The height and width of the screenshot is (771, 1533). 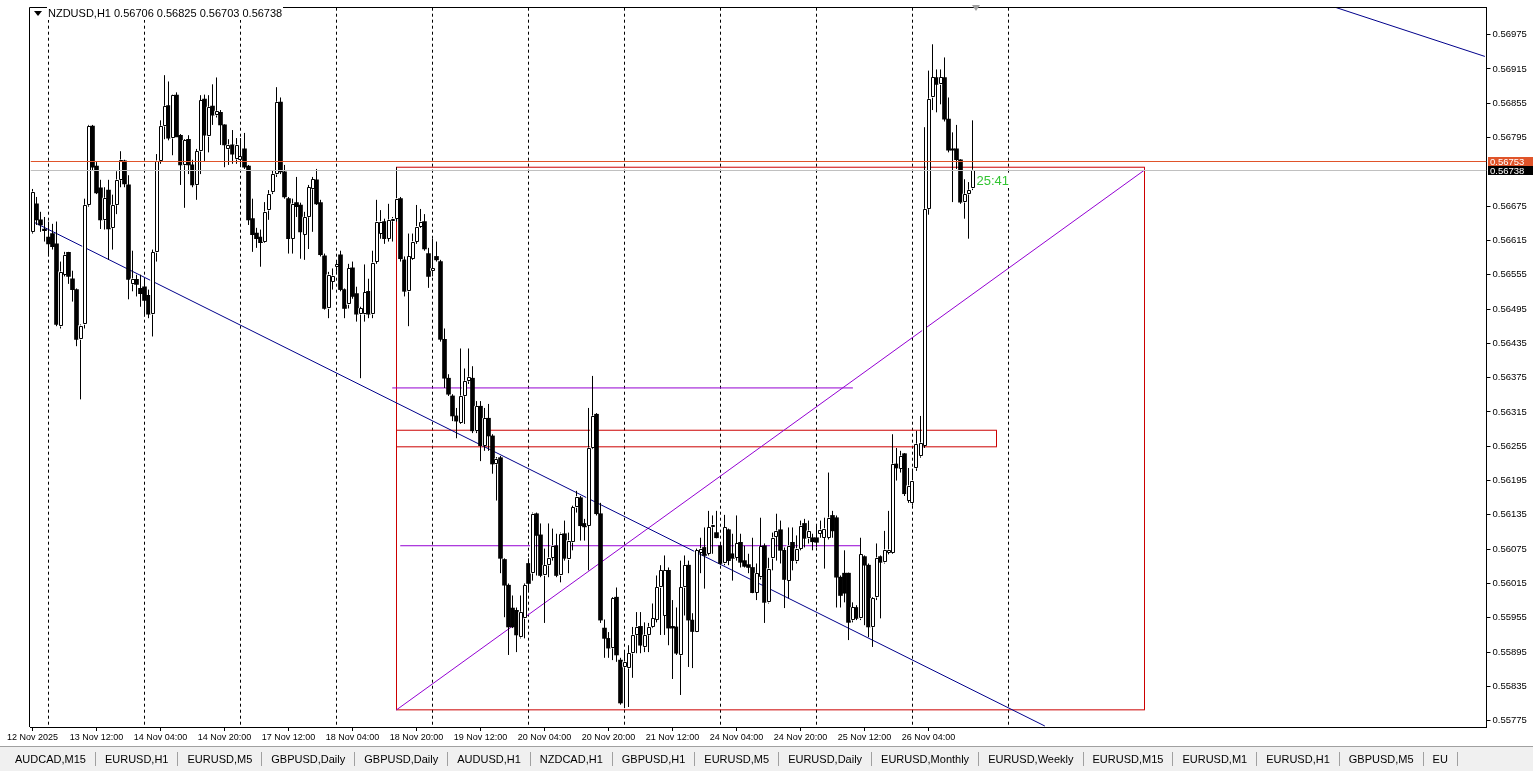 I want to click on text: NZDCAD,H1, so click(x=571, y=759).